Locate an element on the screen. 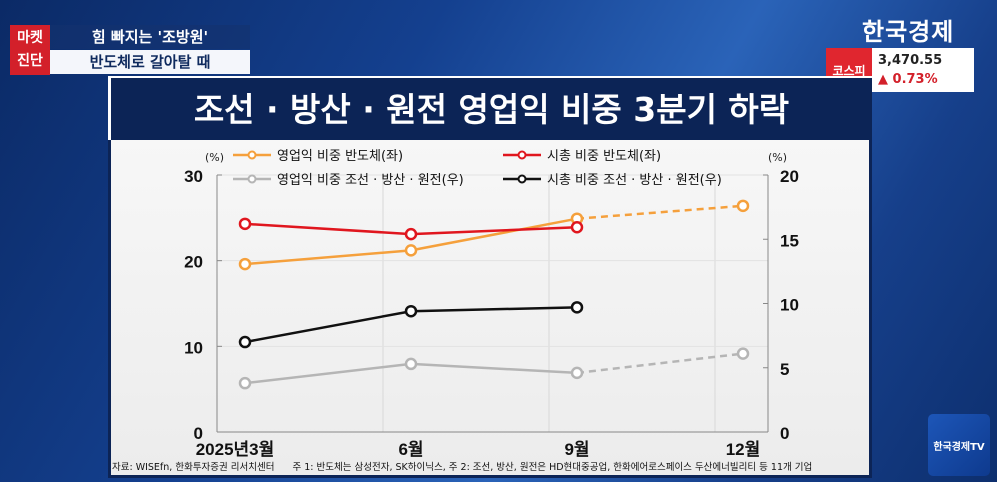 The width and height of the screenshot is (997, 482). tag-line: 진단 is located at coordinates (30, 61).